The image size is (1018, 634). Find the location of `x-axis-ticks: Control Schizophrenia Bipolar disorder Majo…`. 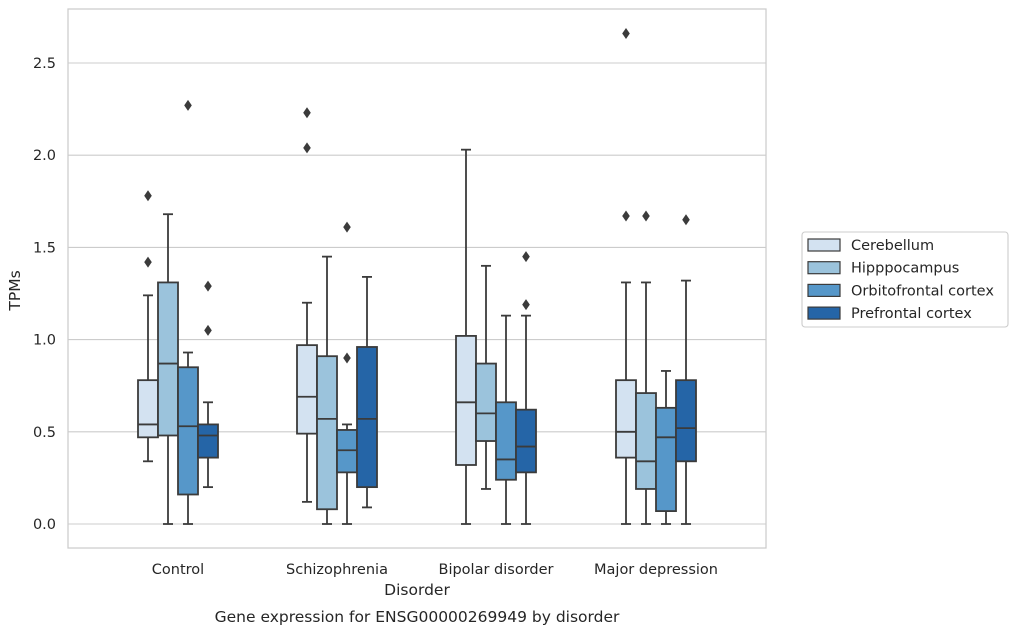

x-axis-ticks: Control Schizophrenia Bipolar disorder Majo… is located at coordinates (435, 570).